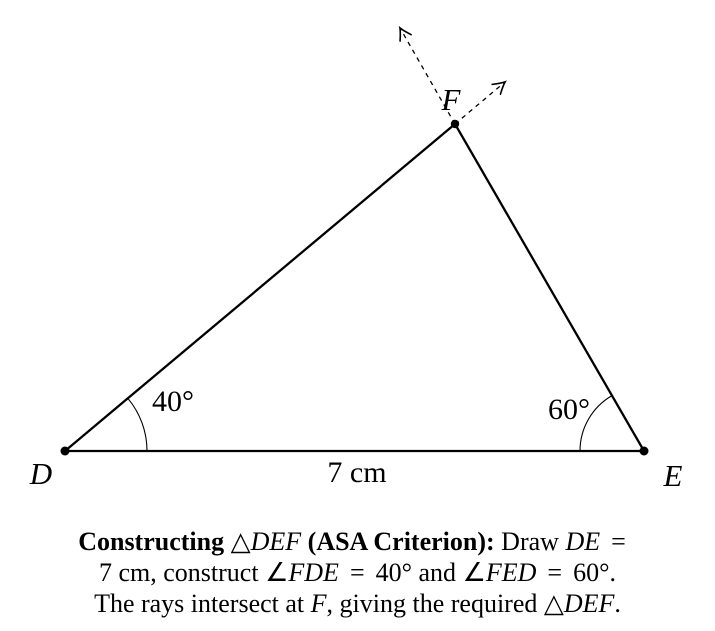 This screenshot has width=715, height=631. What do you see at coordinates (427, 75) in the screenshot?
I see `construction-ray-from-E-through-F` at bounding box center [427, 75].